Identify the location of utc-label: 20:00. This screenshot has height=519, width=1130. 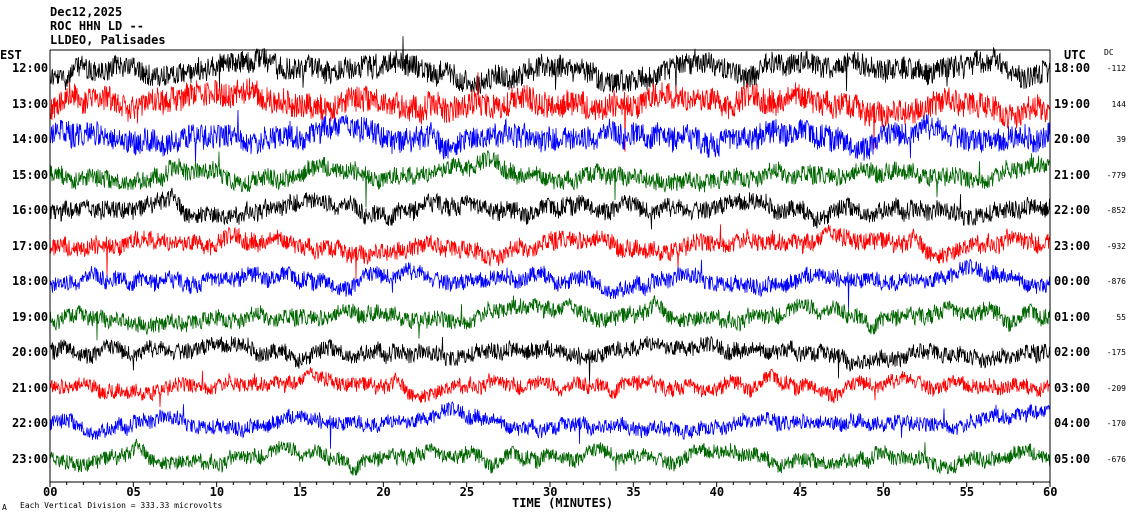
(1072, 139).